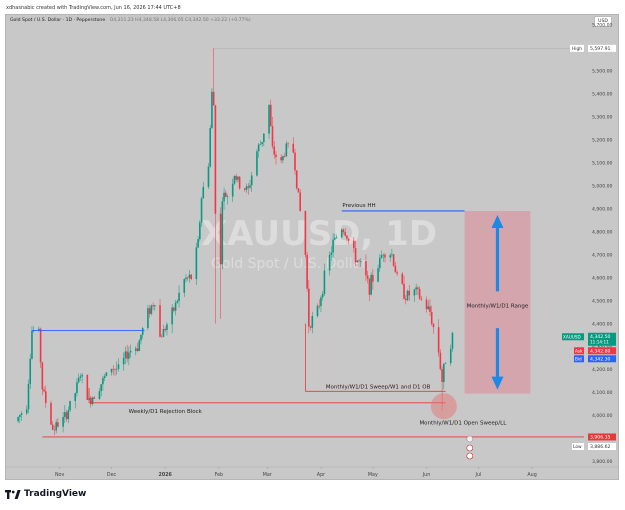 The height and width of the screenshot is (510, 625). Describe the element at coordinates (426, 475) in the screenshot. I see `time-tick-label: Jun` at that location.